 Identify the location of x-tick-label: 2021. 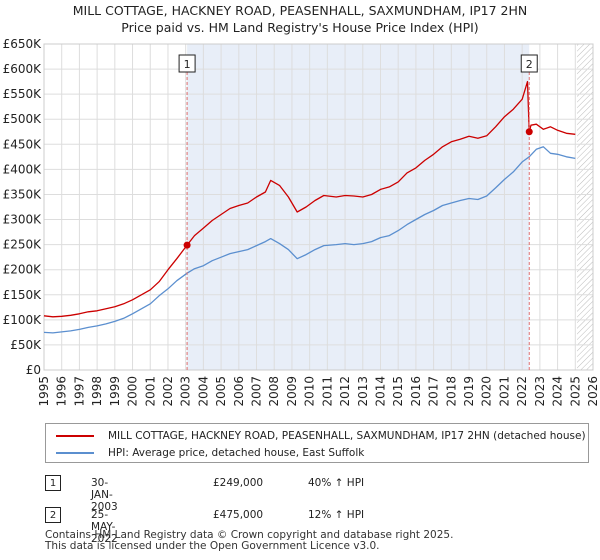
(504, 391).